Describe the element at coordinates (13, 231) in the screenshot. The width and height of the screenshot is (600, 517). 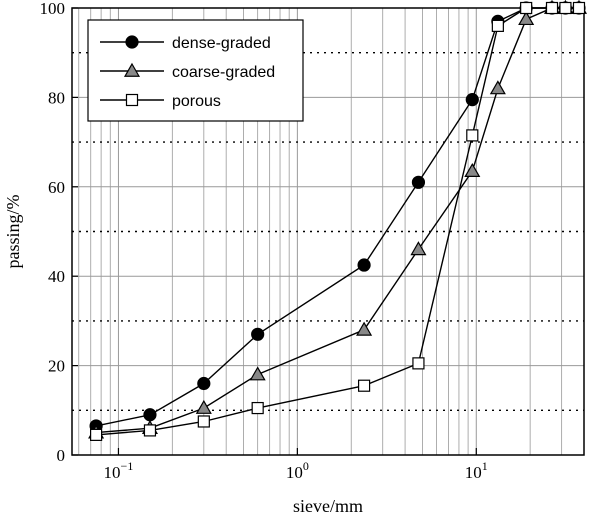
I see `y-axis-label: passing/%` at that location.